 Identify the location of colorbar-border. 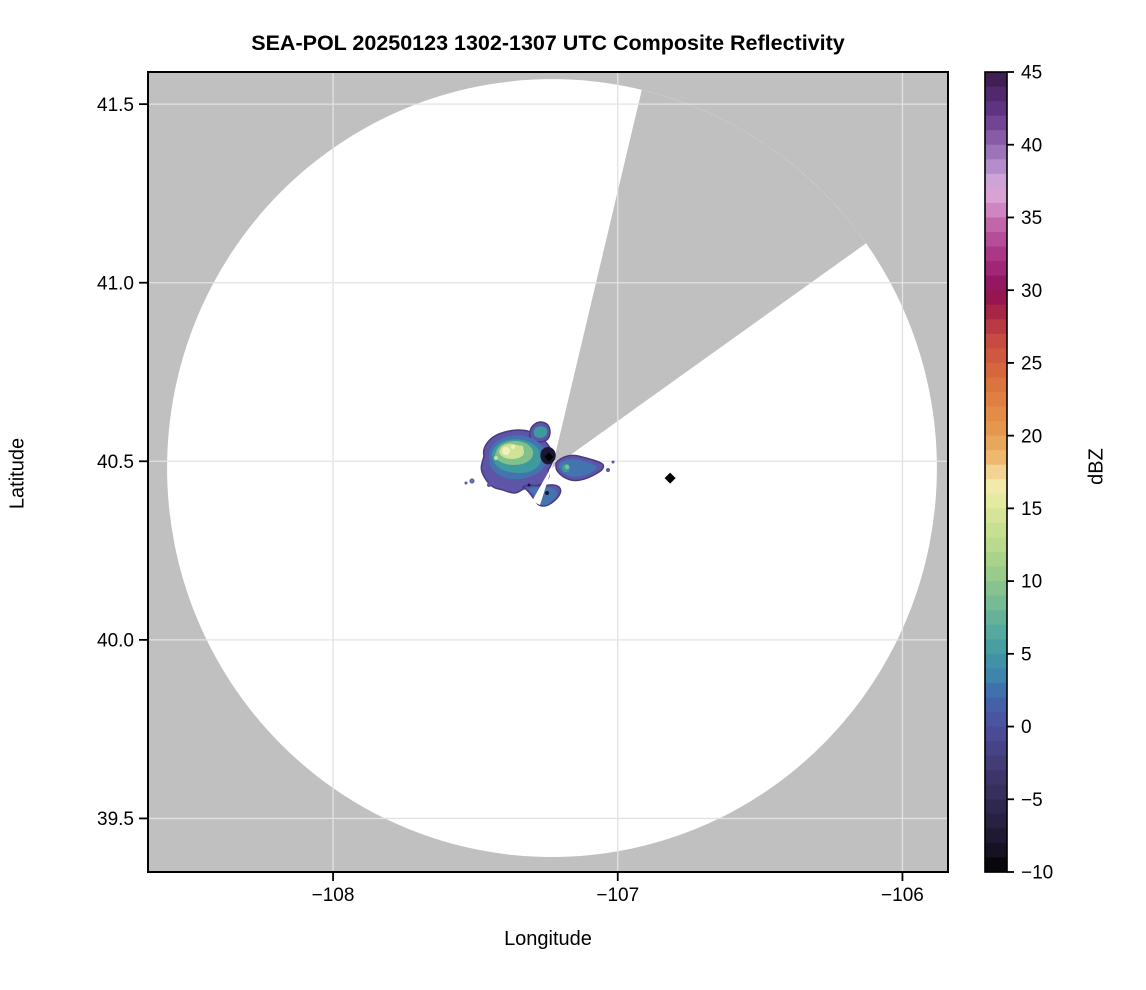
(996, 472).